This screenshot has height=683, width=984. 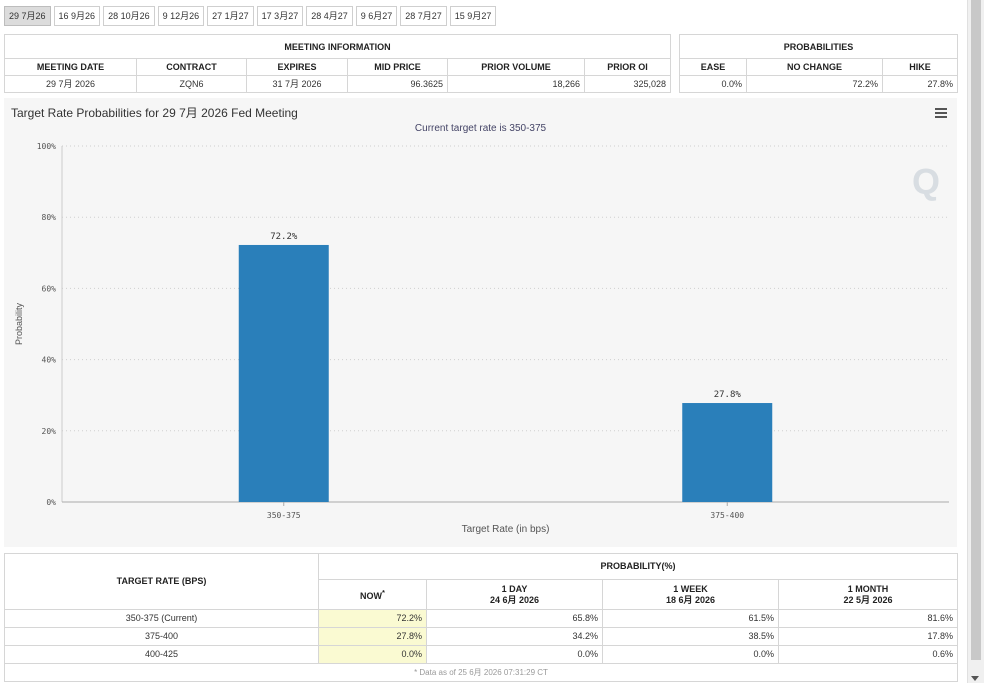 What do you see at coordinates (514, 654) in the screenshot?
I see `1-day-cell: 0.0%` at bounding box center [514, 654].